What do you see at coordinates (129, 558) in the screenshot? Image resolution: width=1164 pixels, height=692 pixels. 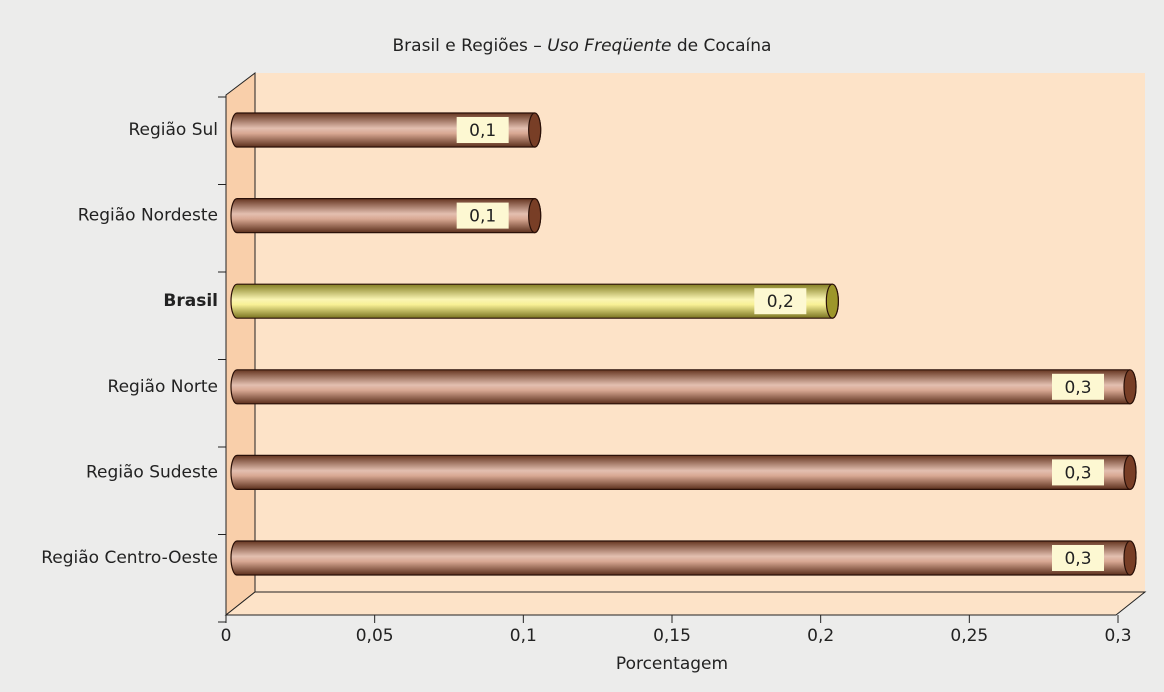 I see `y-tick-label: Região Centro-Oeste` at bounding box center [129, 558].